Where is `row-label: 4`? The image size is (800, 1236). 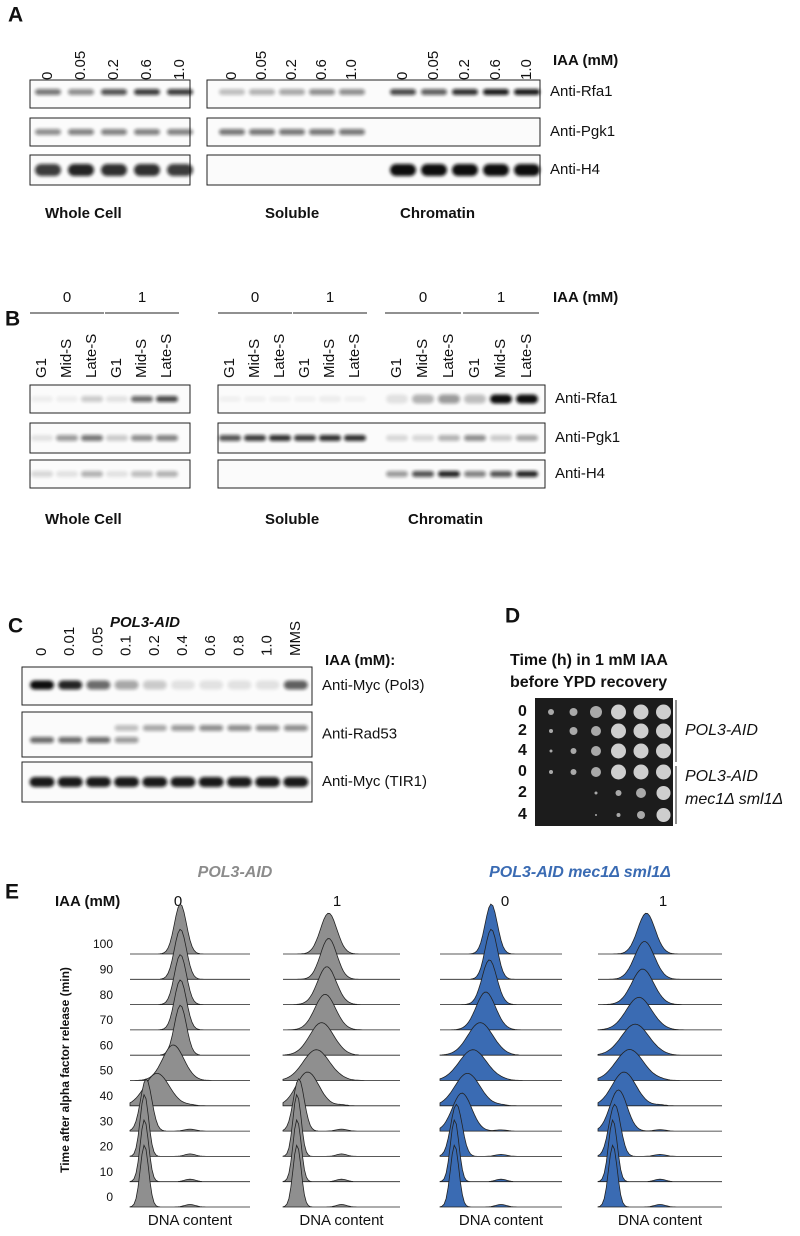
row-label: 4 is located at coordinates (522, 814).